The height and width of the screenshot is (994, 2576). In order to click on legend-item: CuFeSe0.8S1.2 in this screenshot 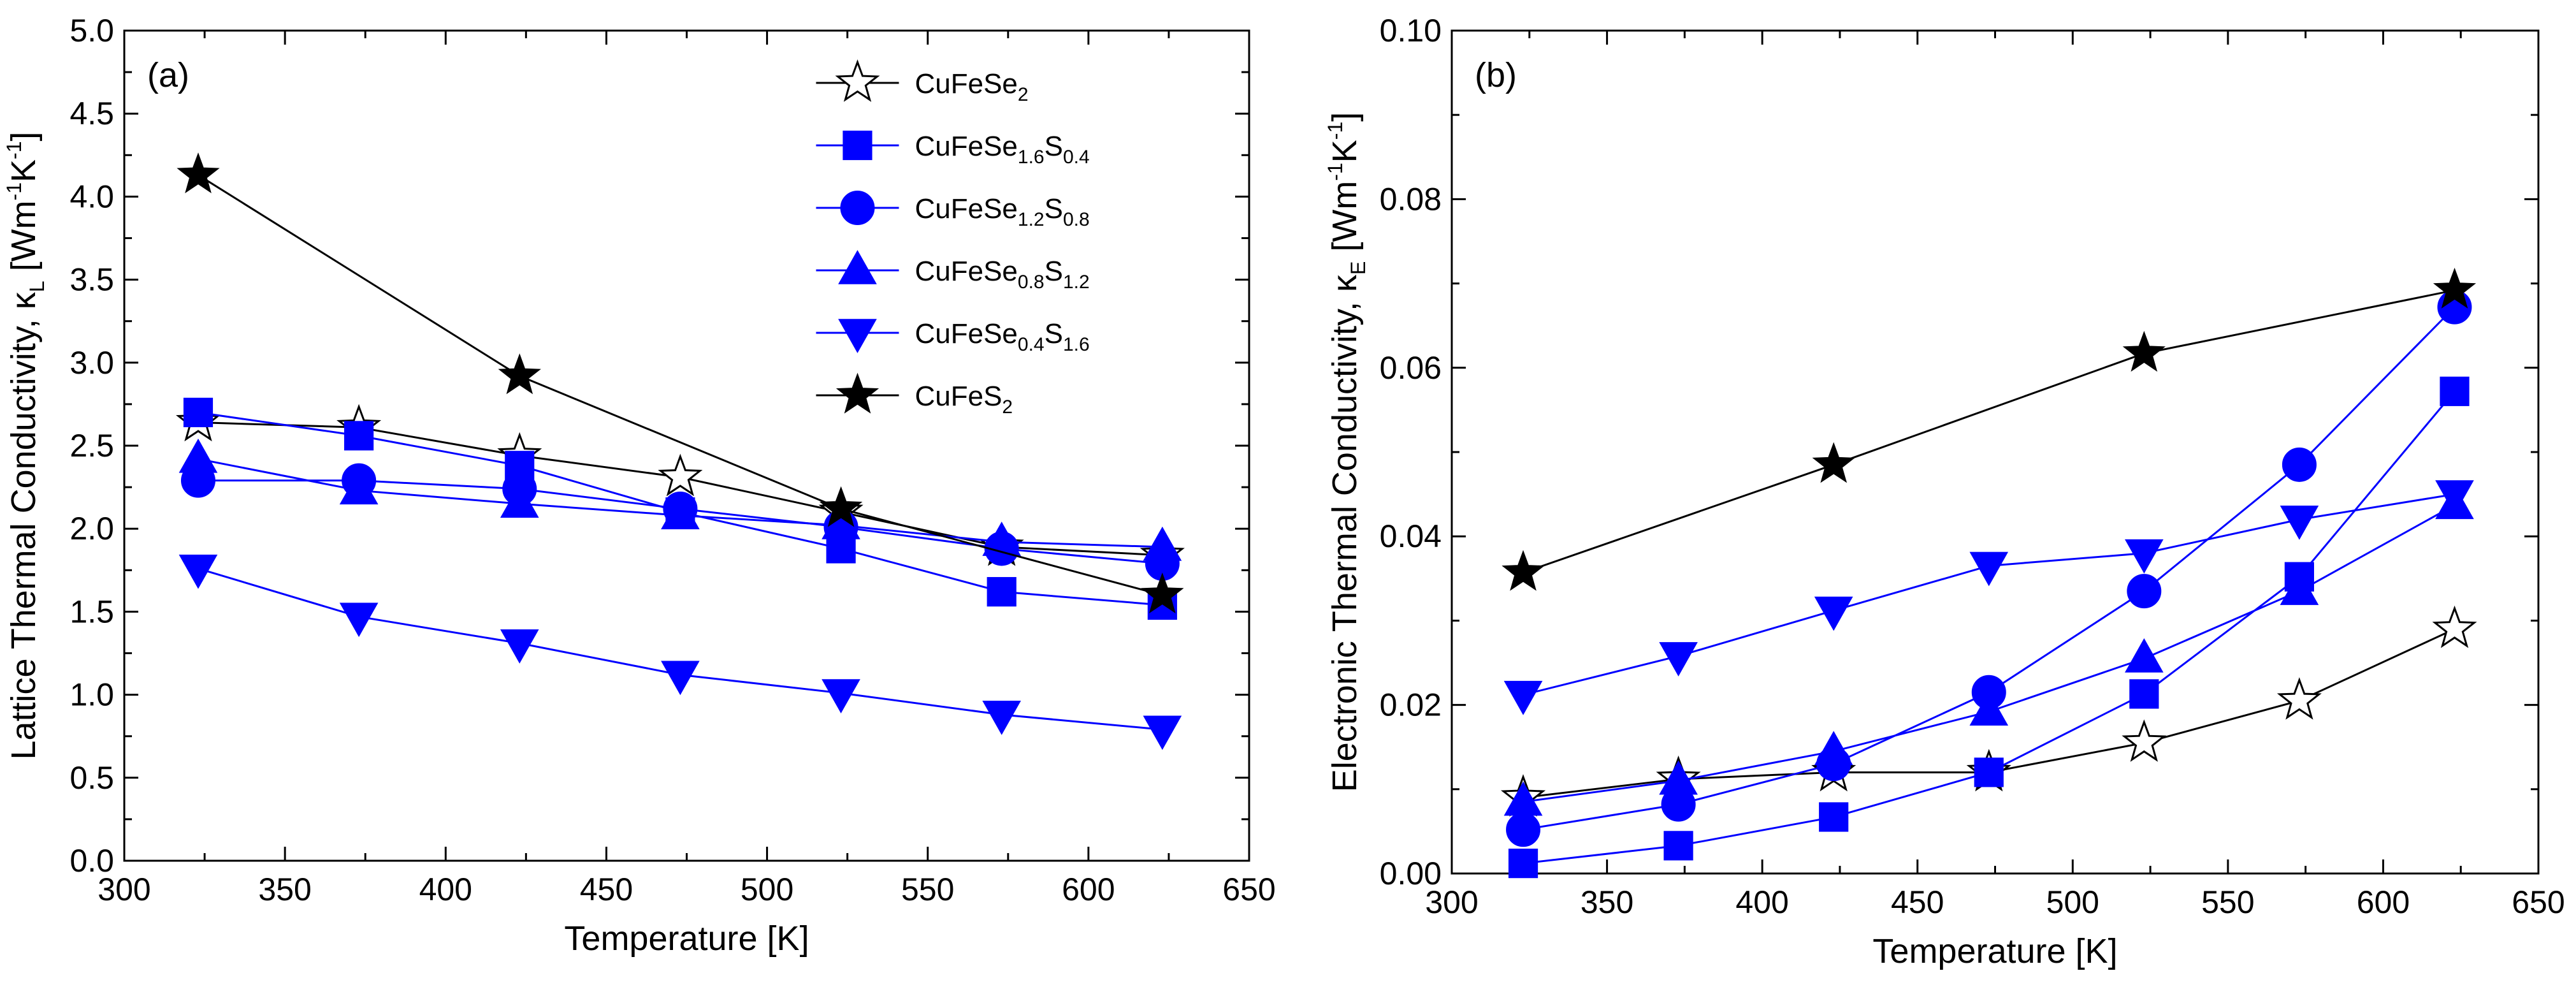, I will do `click(953, 271)`.